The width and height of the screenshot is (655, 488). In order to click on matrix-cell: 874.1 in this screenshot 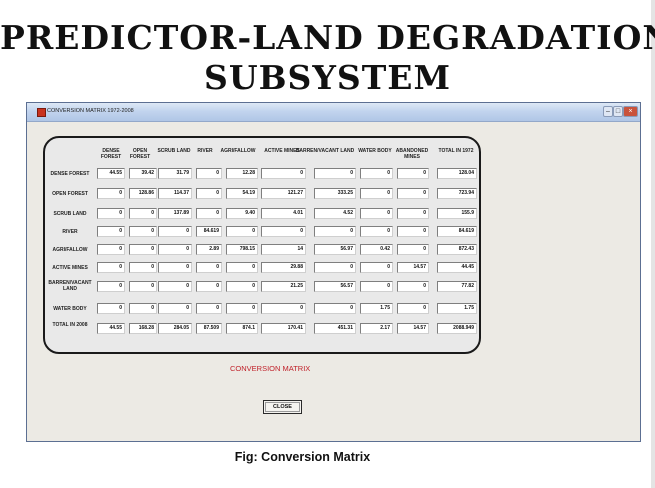, I will do `click(242, 328)`.